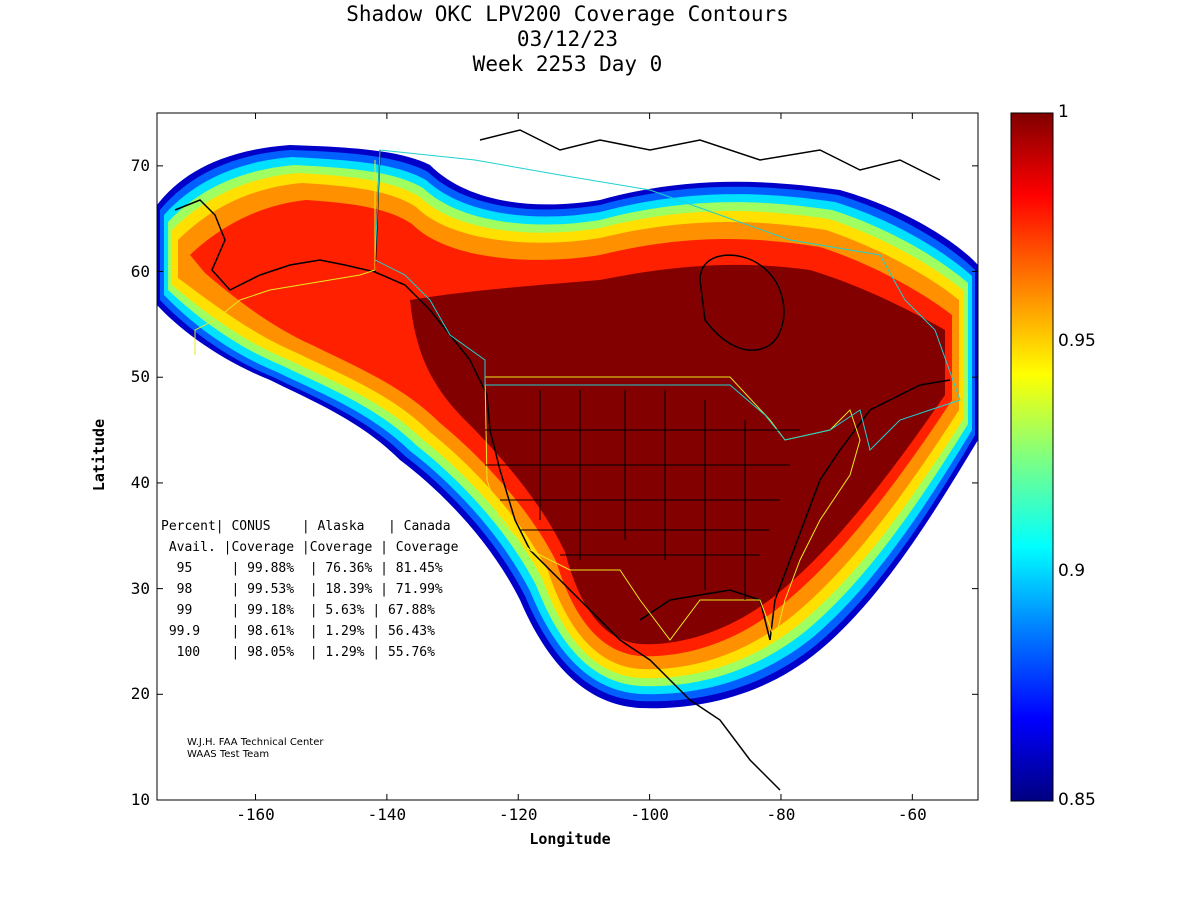 This screenshot has height=900, width=1200. What do you see at coordinates (567, 14) in the screenshot?
I see `chart-title: Shadow OKC LPV200 Coverage Contours` at bounding box center [567, 14].